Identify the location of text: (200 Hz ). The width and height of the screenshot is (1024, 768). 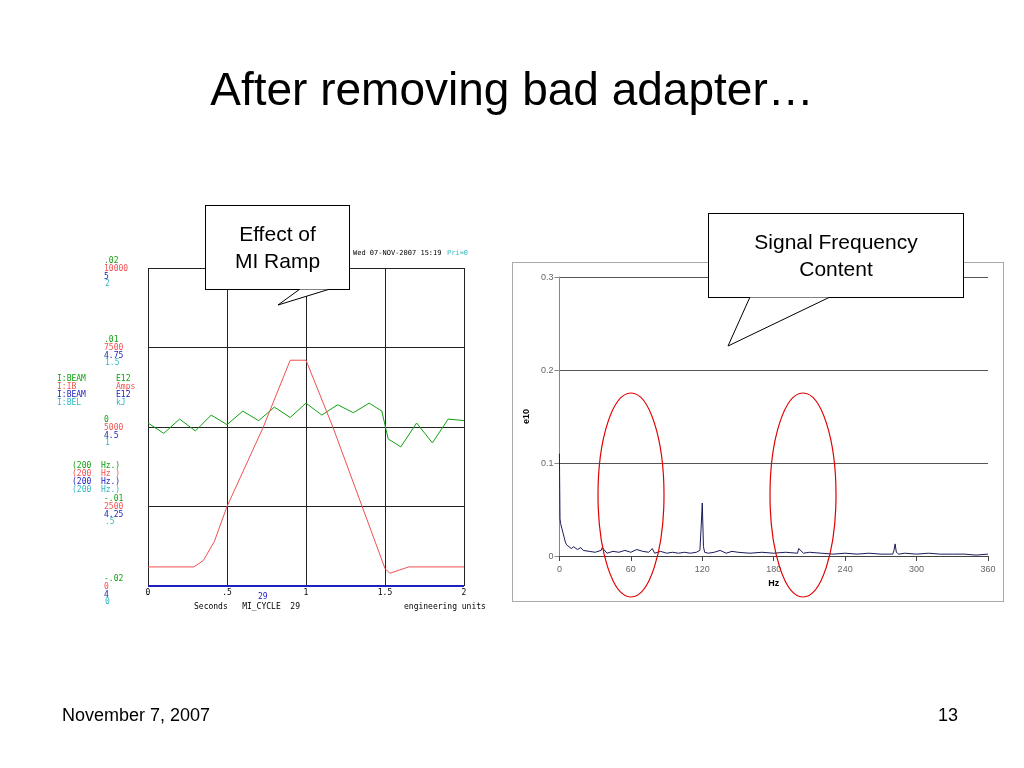
(96, 473).